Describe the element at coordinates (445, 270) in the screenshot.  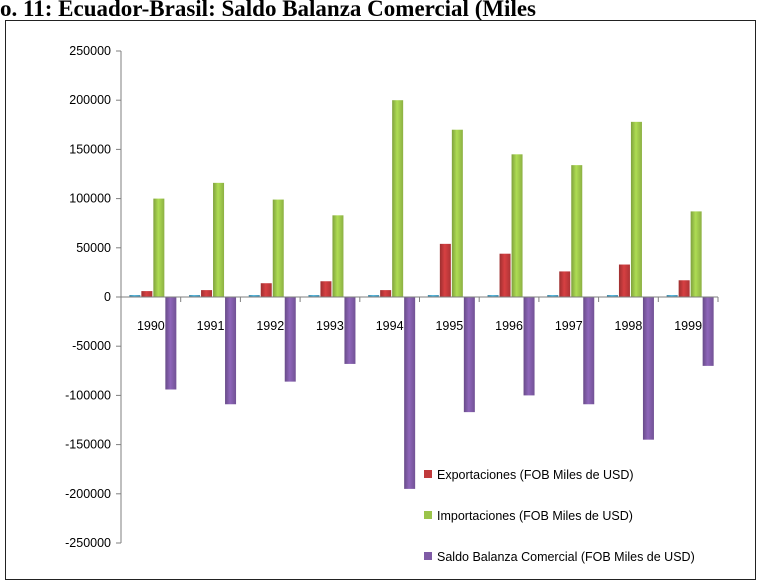
I see `bar-series2-1995` at that location.